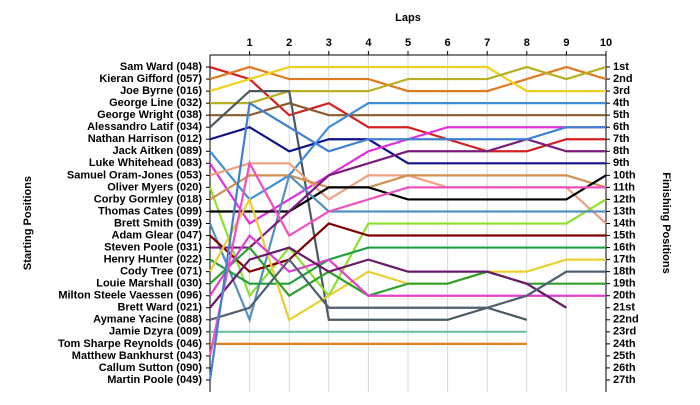  What do you see at coordinates (624, 187) in the screenshot?
I see `y2-tick-label: 11th` at bounding box center [624, 187].